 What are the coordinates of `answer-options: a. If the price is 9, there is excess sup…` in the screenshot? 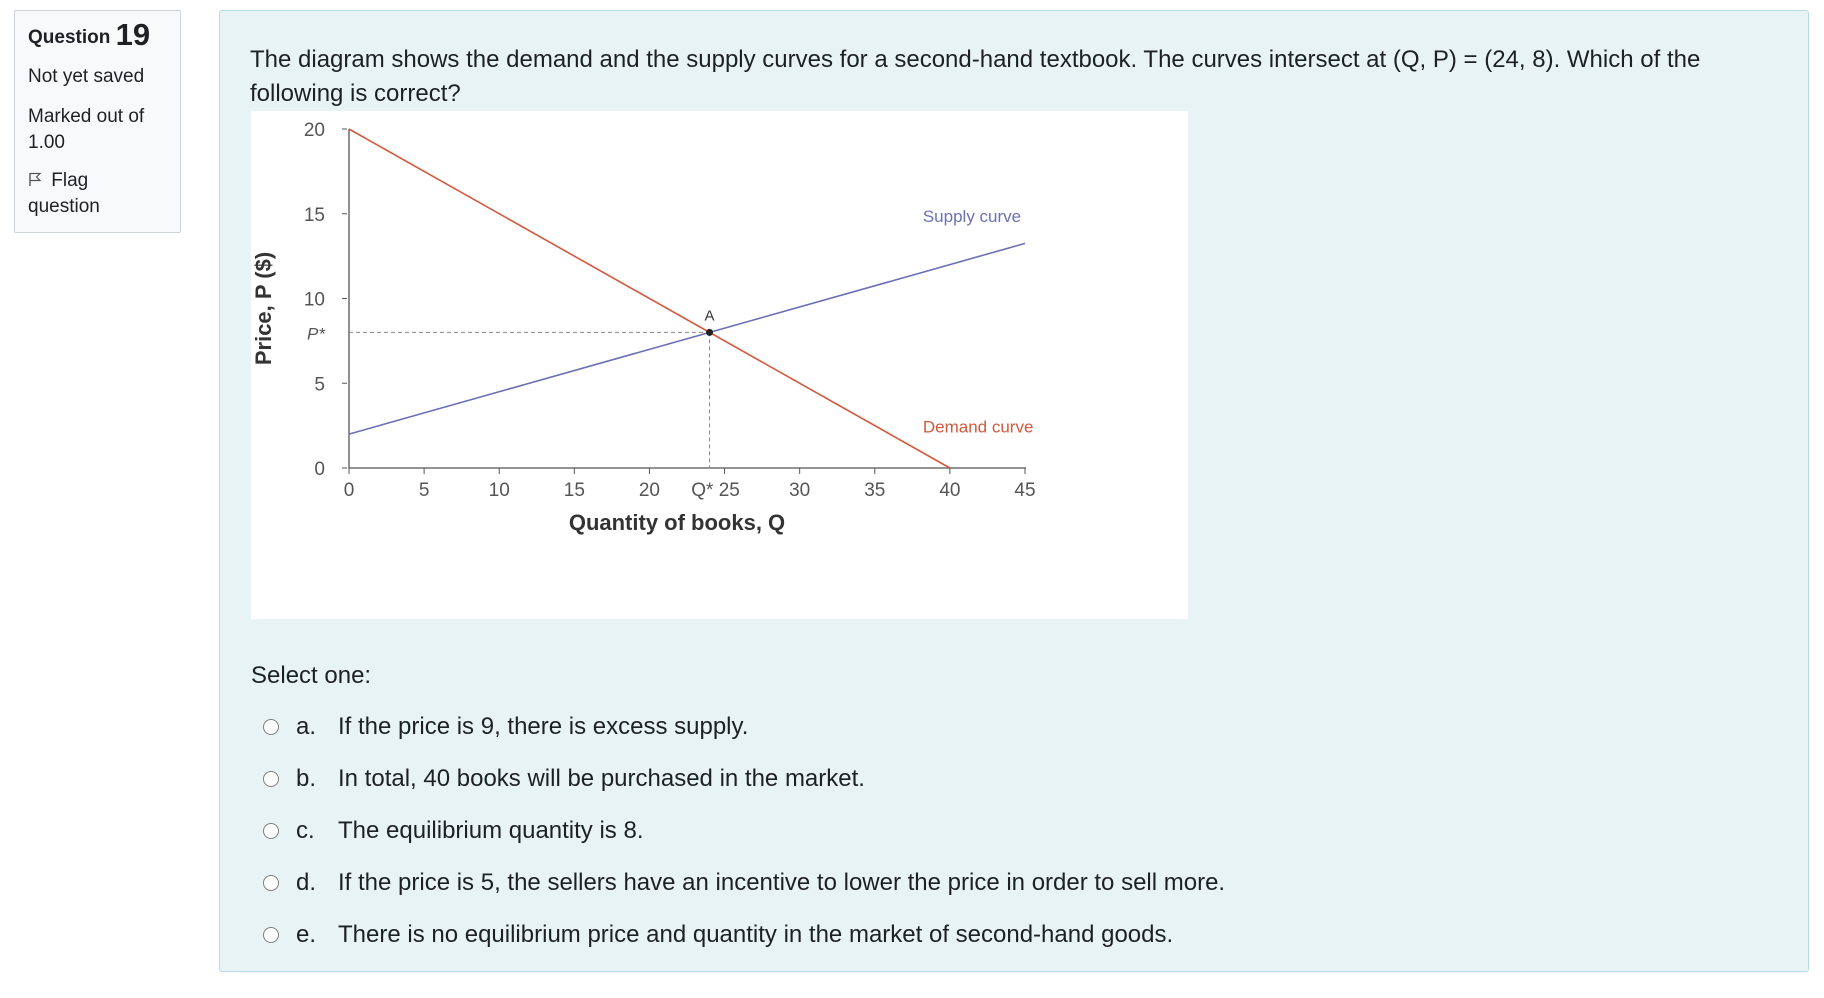 It's located at (738, 831).